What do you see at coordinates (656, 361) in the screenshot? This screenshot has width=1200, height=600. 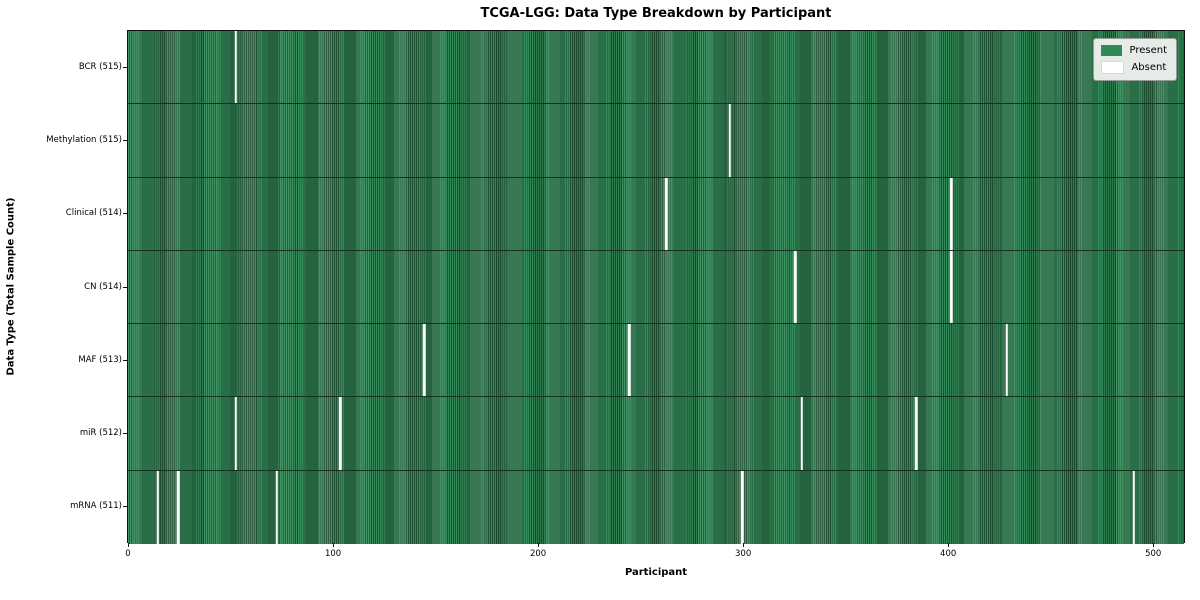 I see `heatmap-row-maf` at bounding box center [656, 361].